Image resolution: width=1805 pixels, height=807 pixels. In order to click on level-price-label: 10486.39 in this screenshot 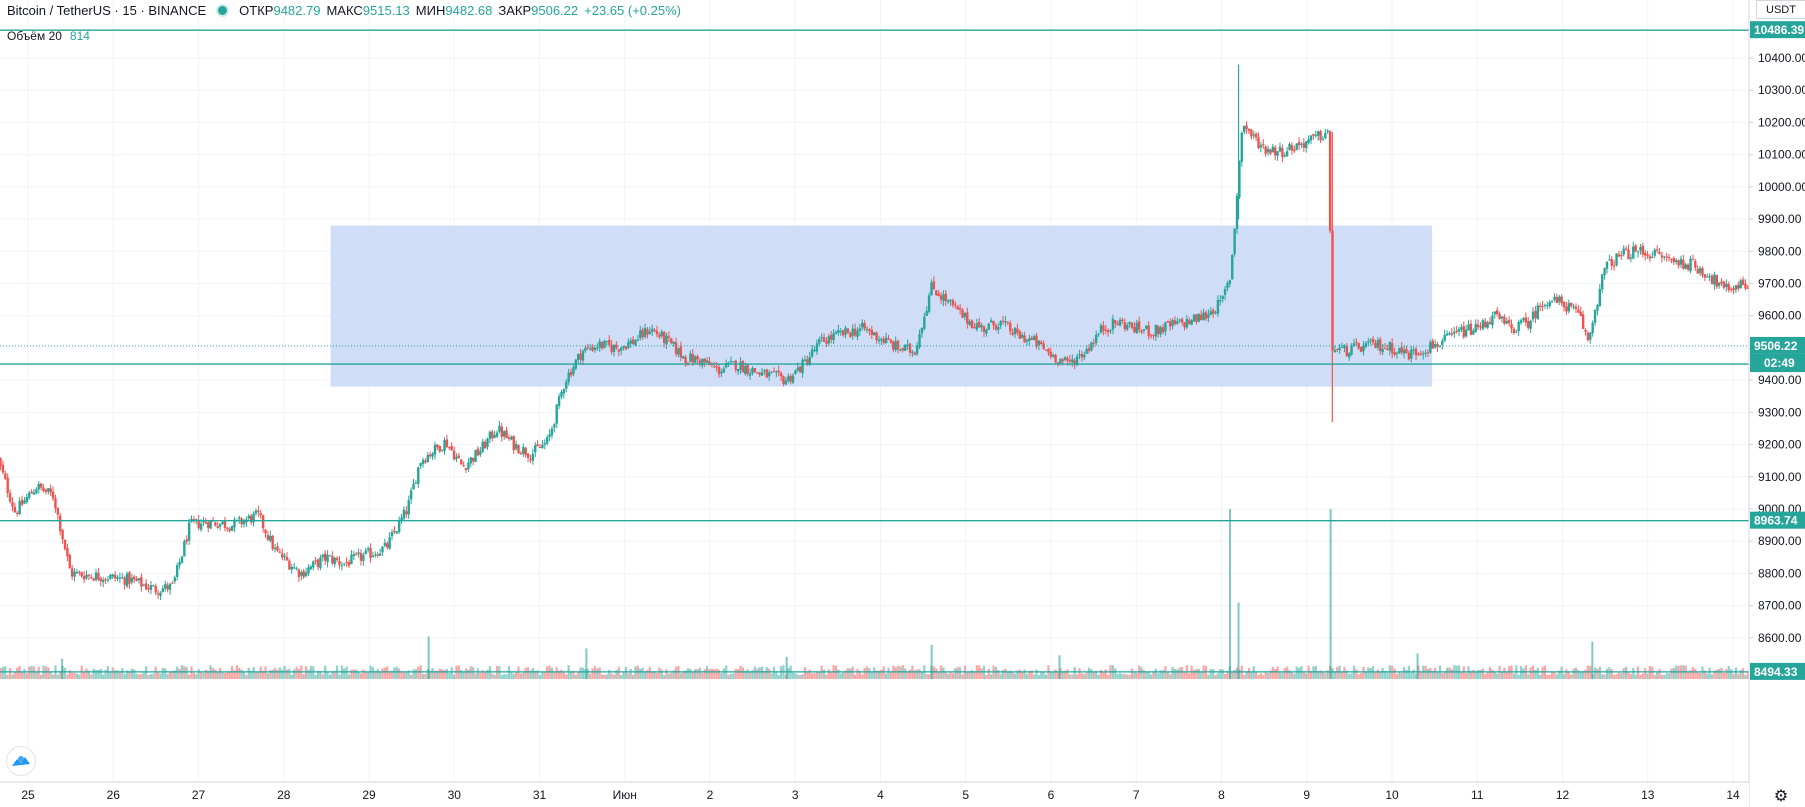, I will do `click(1779, 30)`.